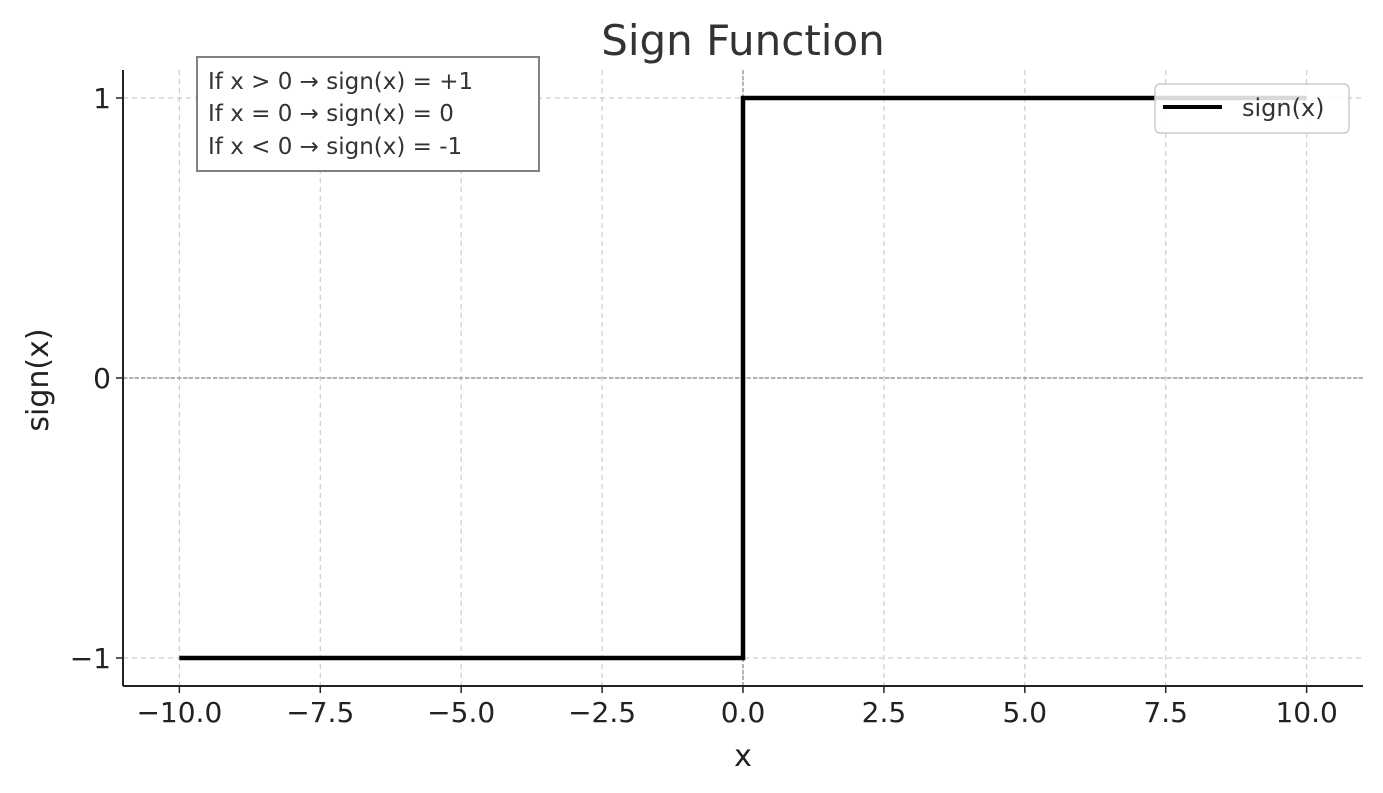 The image size is (1383, 793). Describe the element at coordinates (335, 147) in the screenshot. I see `annotation-line-negative: If x < 0 → sign(x) = -1` at that location.